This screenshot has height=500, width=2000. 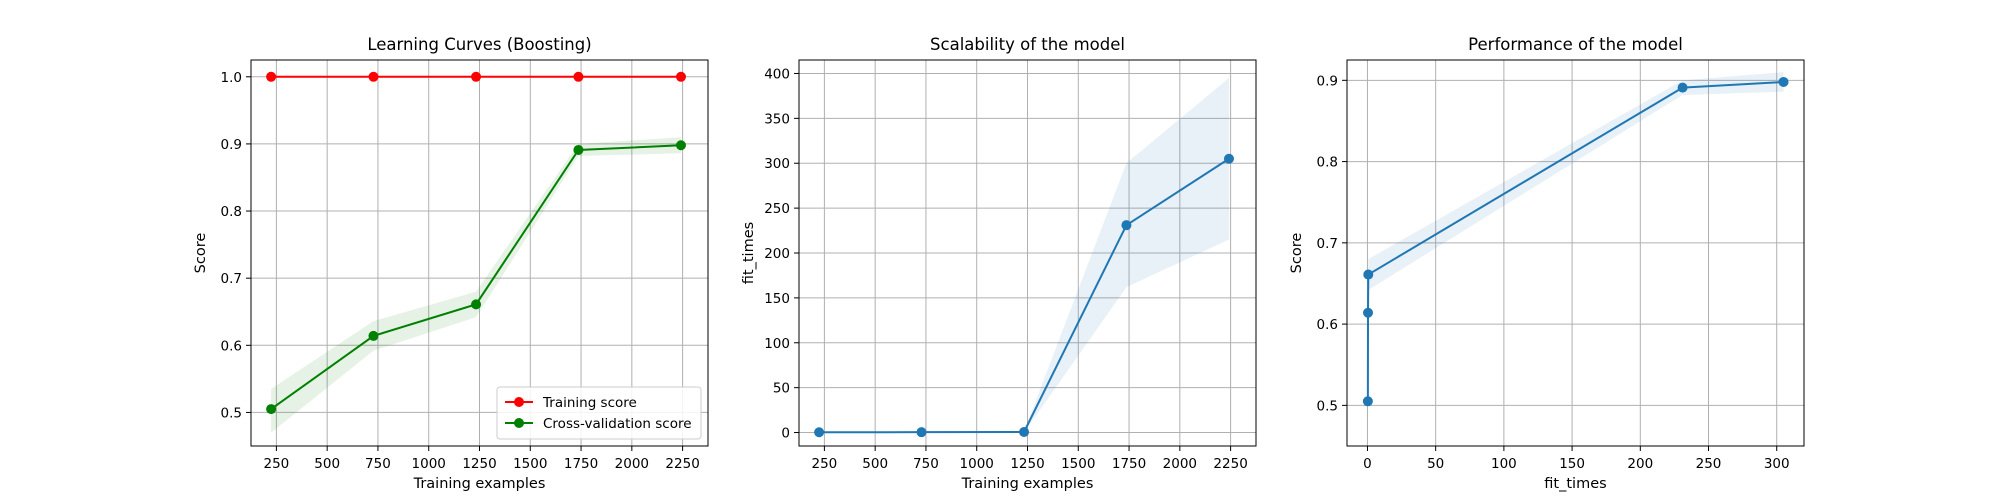 What do you see at coordinates (777, 299) in the screenshot?
I see `y-tick-label: 150` at bounding box center [777, 299].